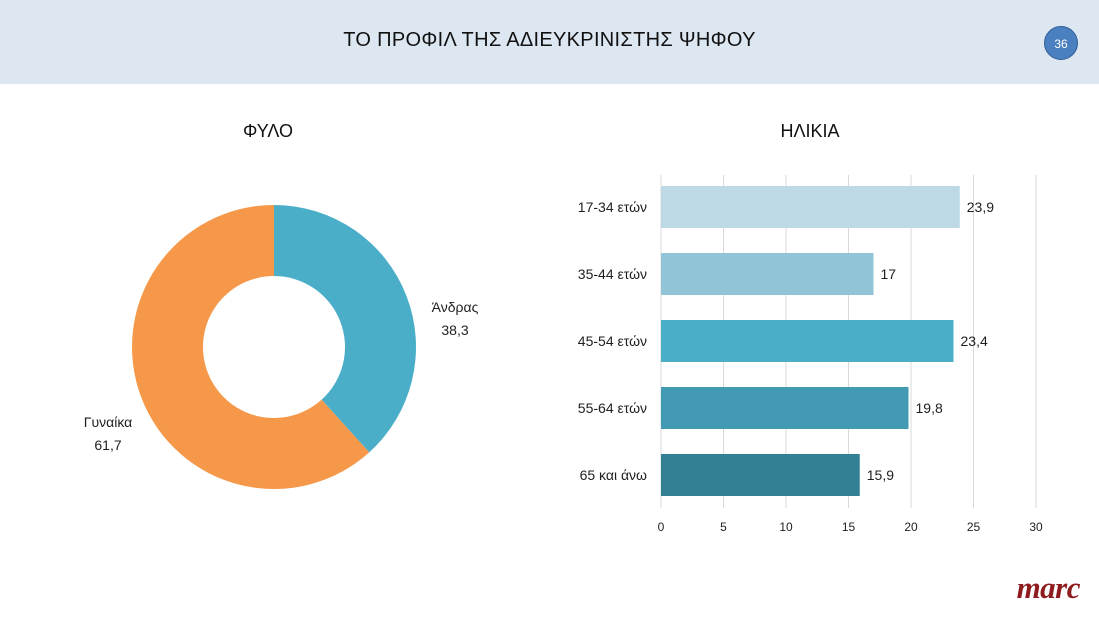 This screenshot has height=619, width=1099. I want to click on x-tick-label-2: 10, so click(786, 527).